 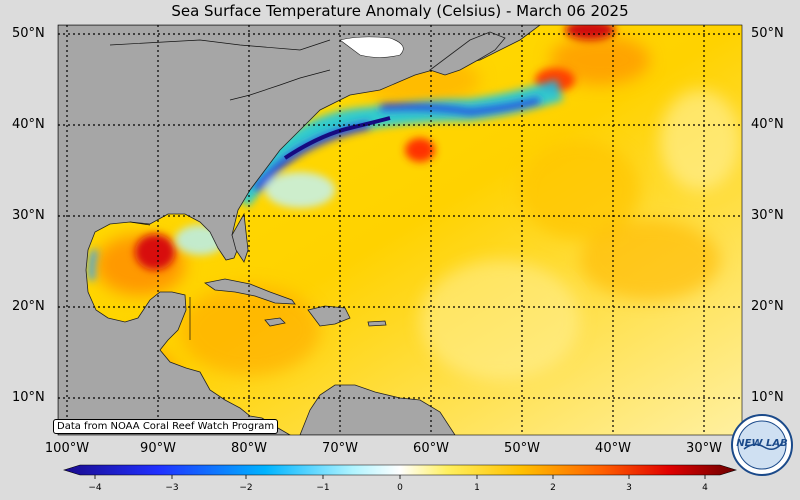 I want to click on lon-label-50w: 50°W, so click(x=522, y=448).